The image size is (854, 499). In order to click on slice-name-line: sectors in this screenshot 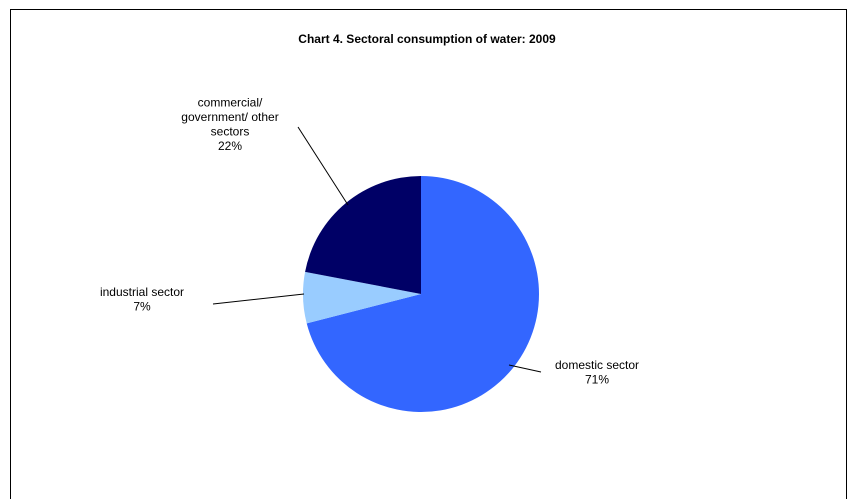, I will do `click(230, 131)`.